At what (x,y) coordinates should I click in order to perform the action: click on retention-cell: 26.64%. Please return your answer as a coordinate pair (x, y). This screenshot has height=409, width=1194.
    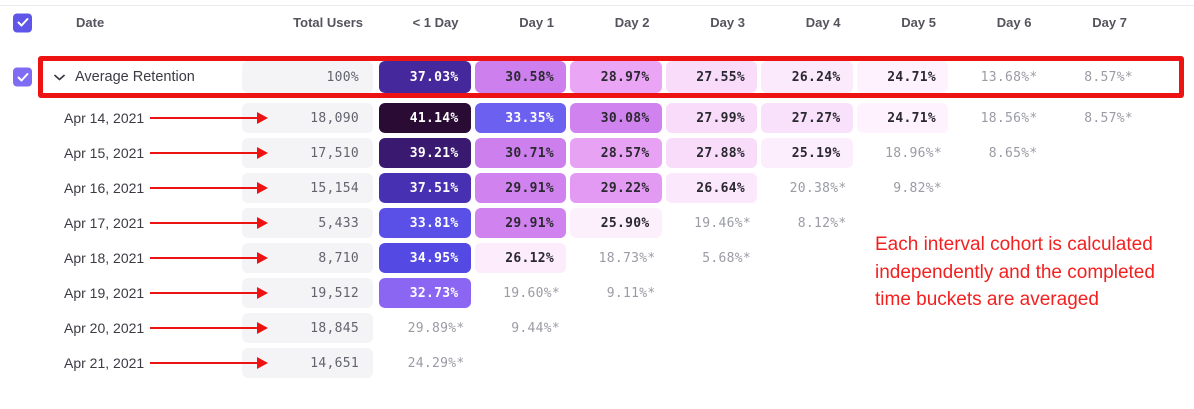
    Looking at the image, I should click on (711, 188).